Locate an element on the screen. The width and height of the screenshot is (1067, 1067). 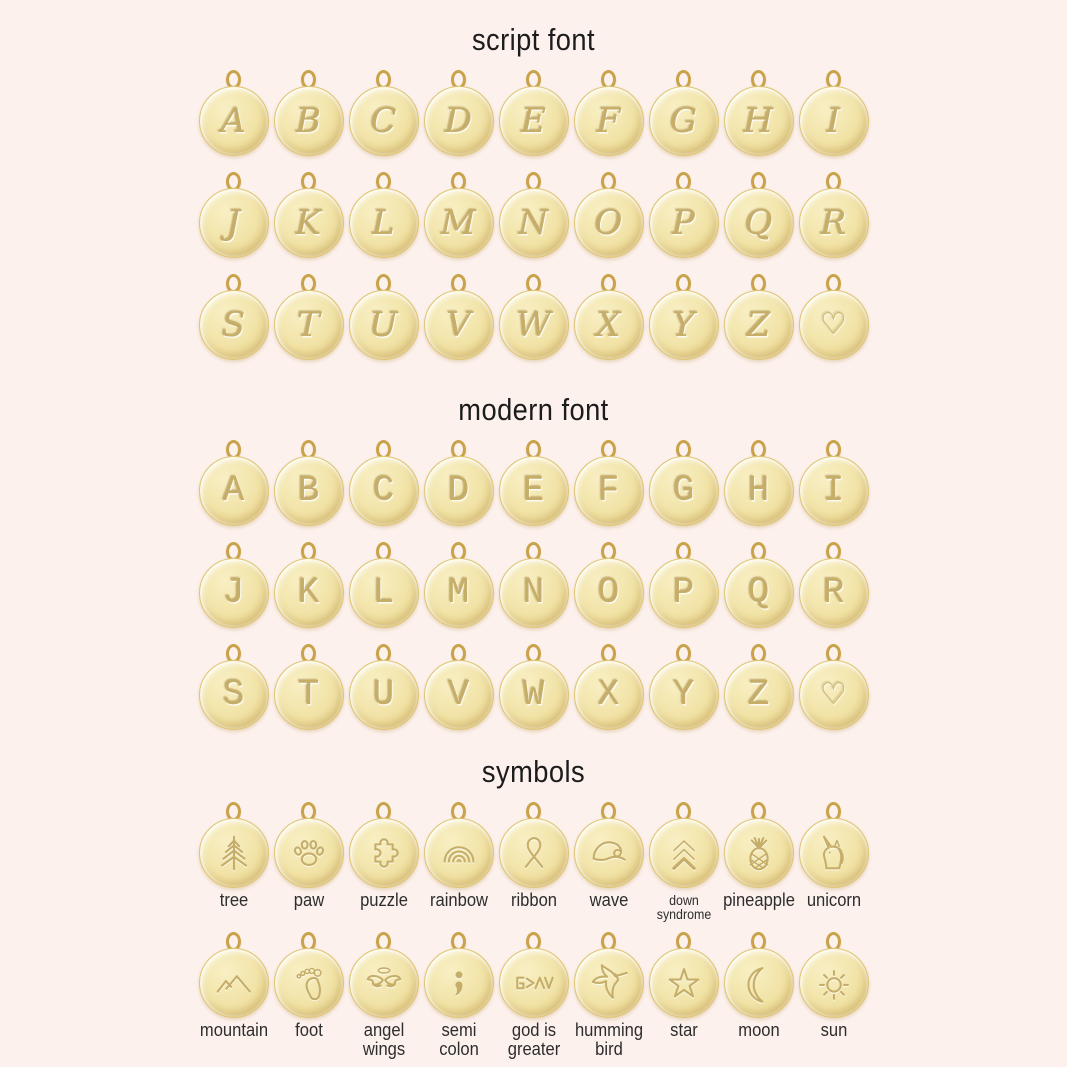
charm-m-script: M is located at coordinates (458, 215).